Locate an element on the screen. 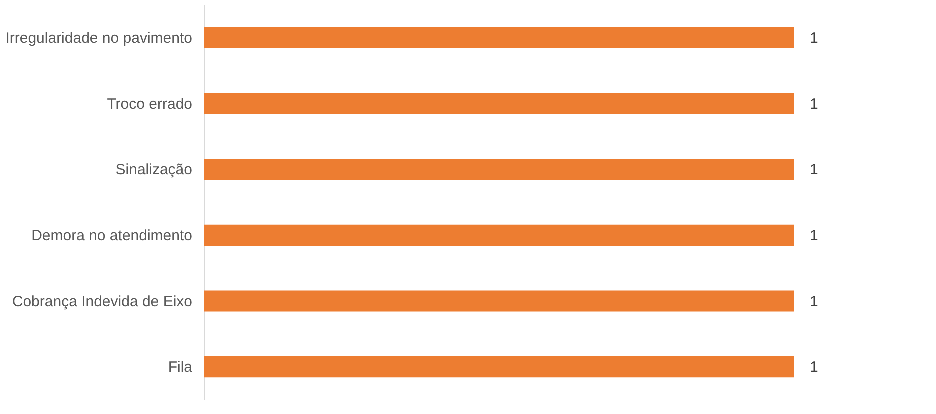 This screenshot has width=936, height=414. y-tick-label: Irregularidade no pavimento is located at coordinates (99, 38).